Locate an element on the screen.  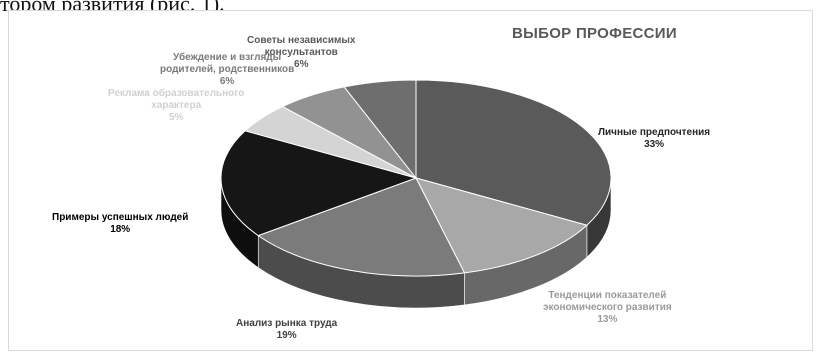
slice-label-0: Личные предпочтения 33% is located at coordinates (654, 139).